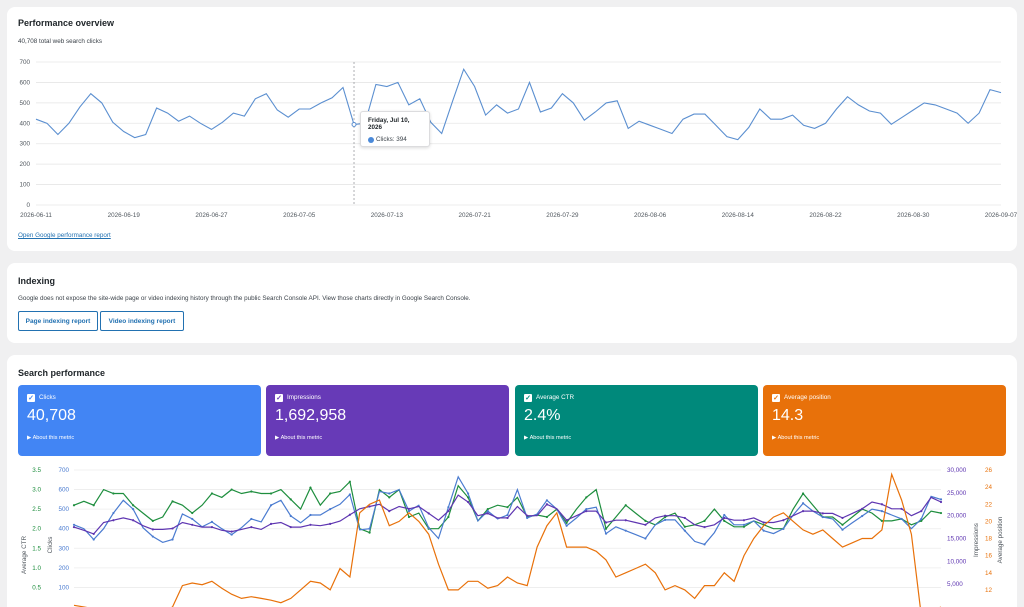 This screenshot has height=607, width=1024. Describe the element at coordinates (63, 568) in the screenshot. I see `clicks-tick-label: 200` at that location.